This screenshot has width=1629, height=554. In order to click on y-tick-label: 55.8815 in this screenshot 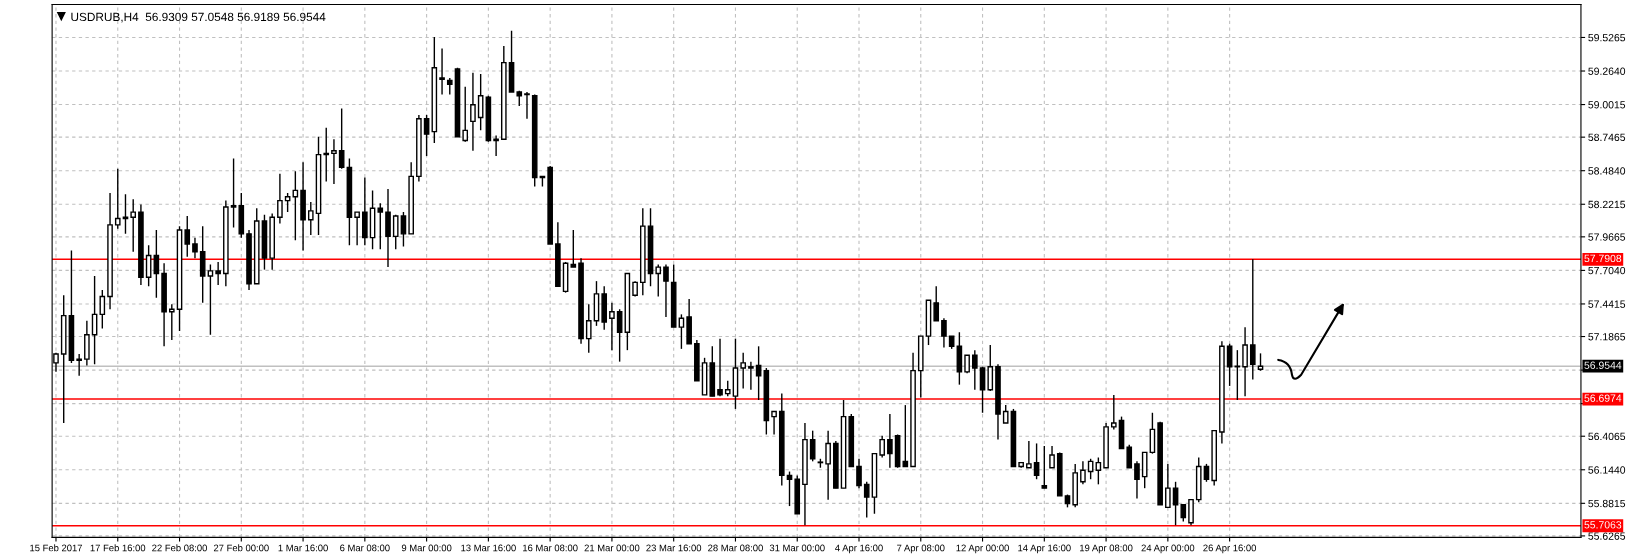, I will do `click(1607, 503)`.